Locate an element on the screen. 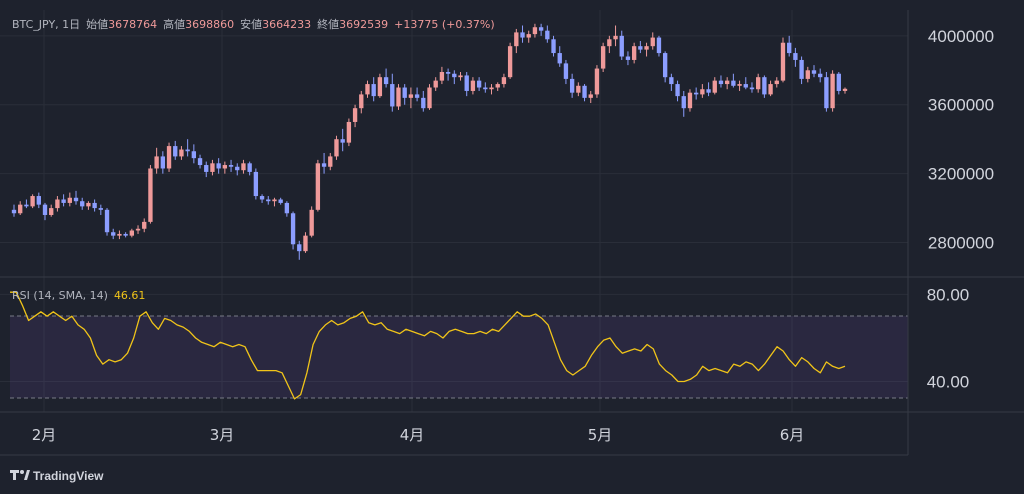  low-value: 3664233 is located at coordinates (286, 24).